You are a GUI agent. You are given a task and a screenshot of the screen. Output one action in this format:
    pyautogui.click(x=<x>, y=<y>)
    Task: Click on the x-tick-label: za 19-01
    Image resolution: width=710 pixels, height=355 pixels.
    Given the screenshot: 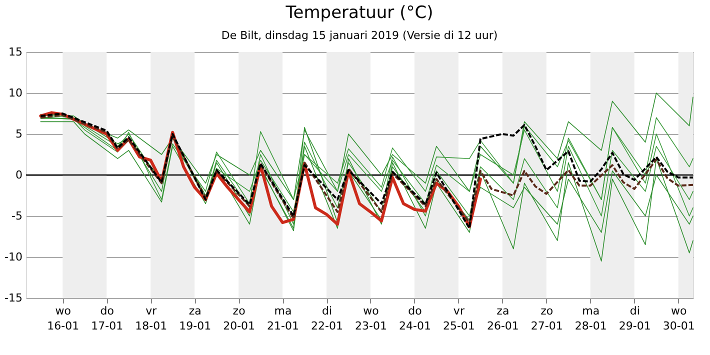 What is the action you would take?
    pyautogui.click(x=195, y=318)
    